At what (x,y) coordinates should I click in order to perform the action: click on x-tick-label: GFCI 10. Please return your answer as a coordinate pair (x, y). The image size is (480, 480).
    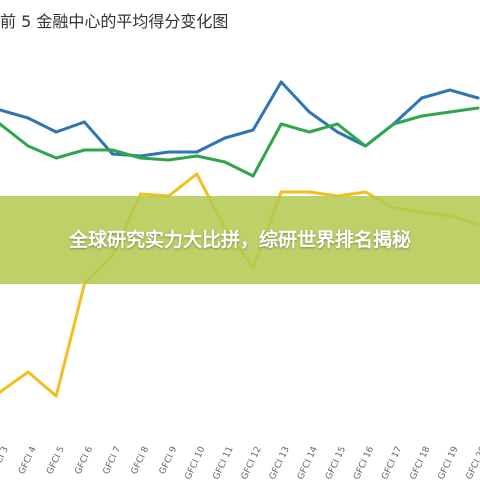
    Looking at the image, I should click on (195, 462).